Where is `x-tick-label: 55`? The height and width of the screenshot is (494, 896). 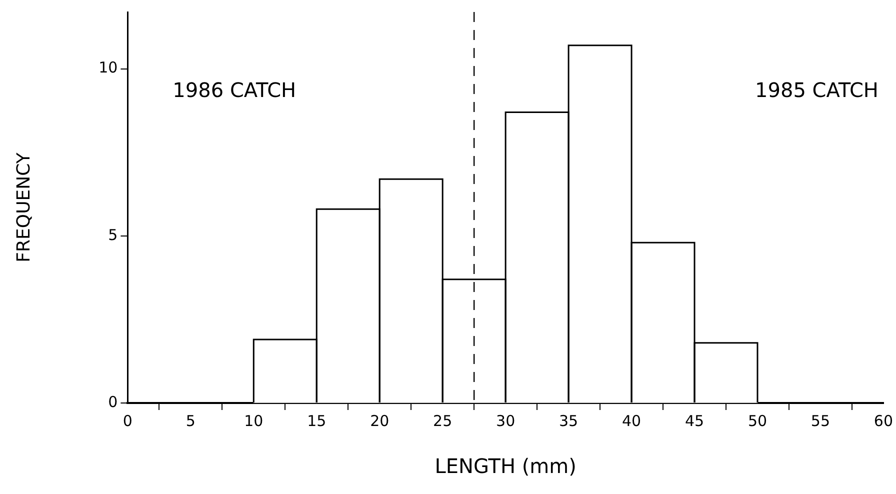 x-tick-label: 55 is located at coordinates (820, 421).